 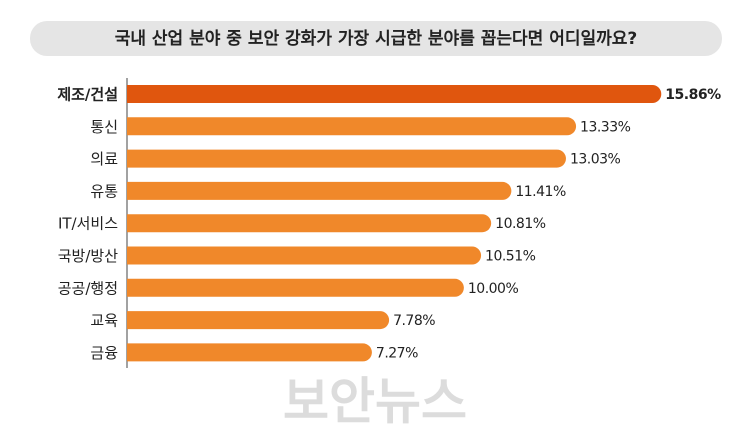 I want to click on title-pill, so click(x=376, y=38).